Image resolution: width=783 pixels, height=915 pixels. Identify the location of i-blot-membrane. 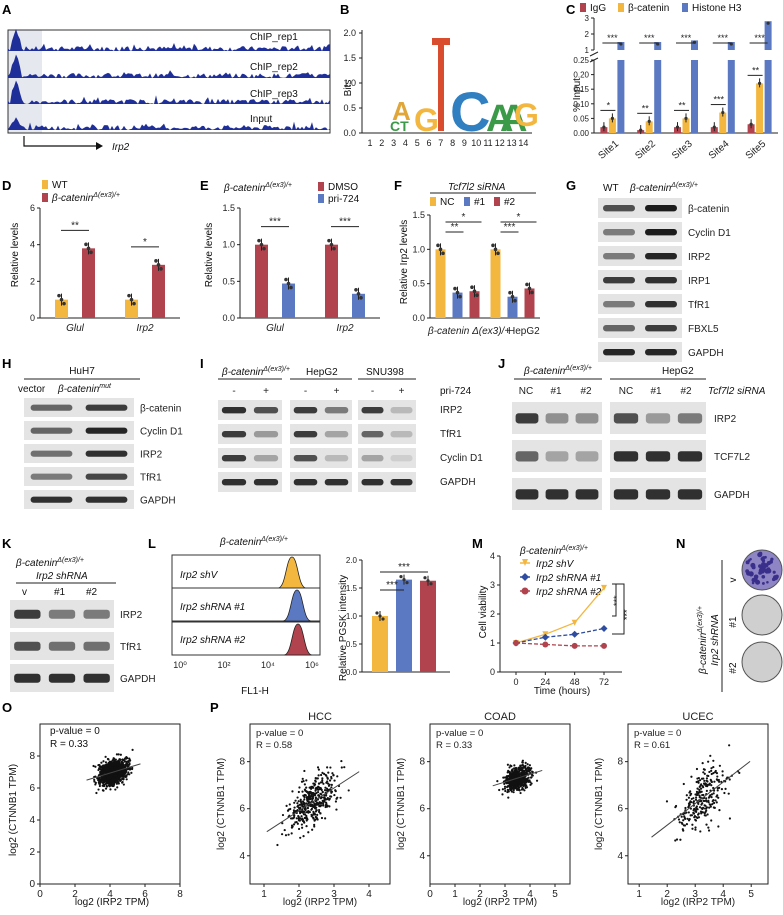
(321, 410).